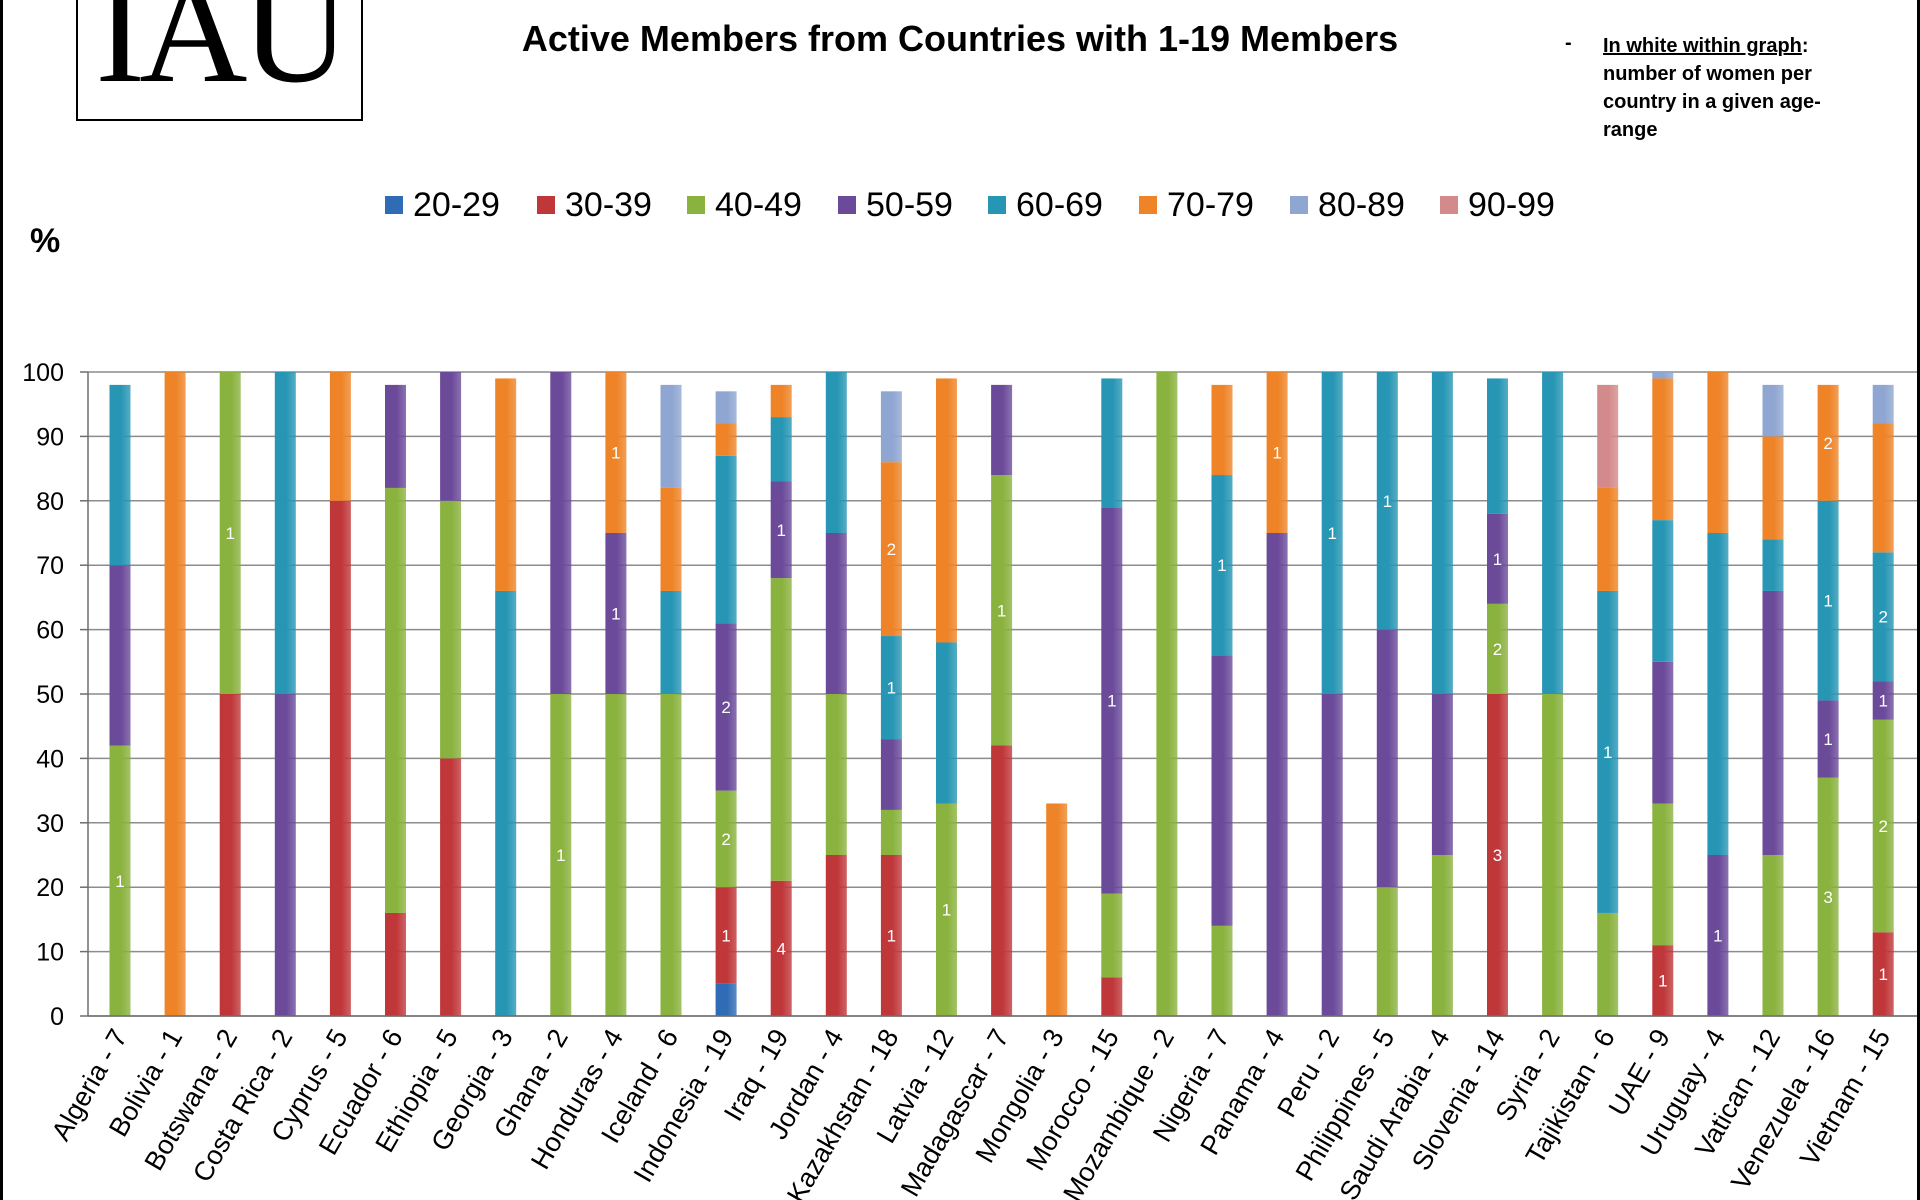  I want to click on y-tick-label: 20, so click(50, 888).